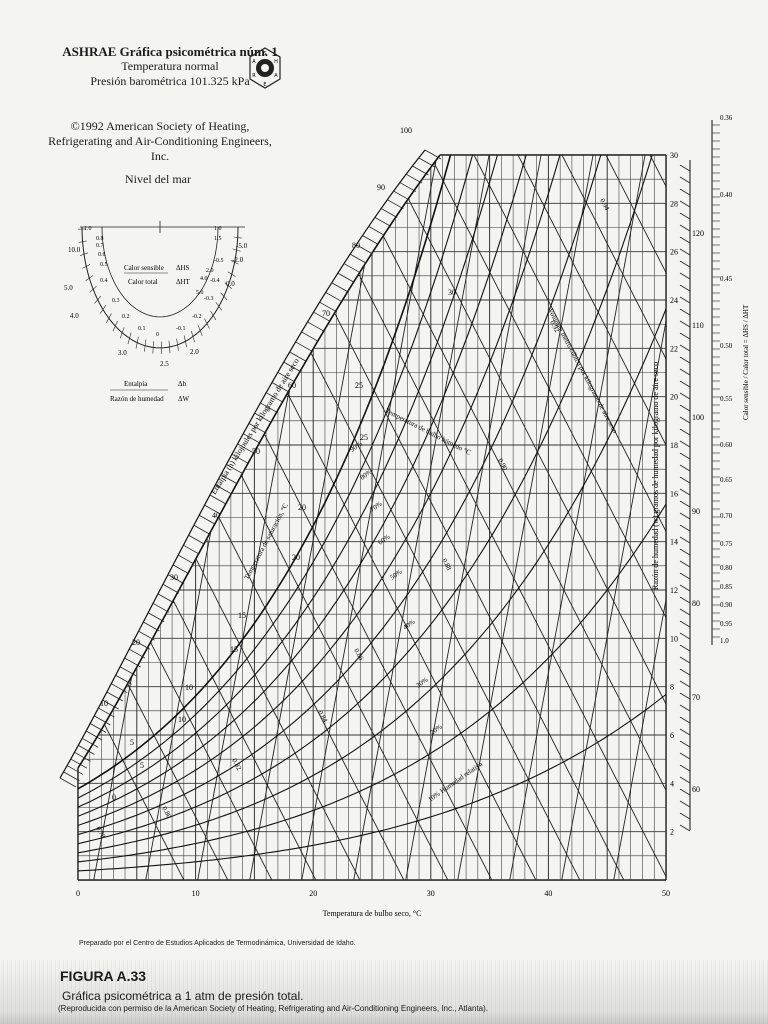 Image resolution: width=768 pixels, height=1024 pixels. I want to click on shr-scale-label: 0.65, so click(726, 480).